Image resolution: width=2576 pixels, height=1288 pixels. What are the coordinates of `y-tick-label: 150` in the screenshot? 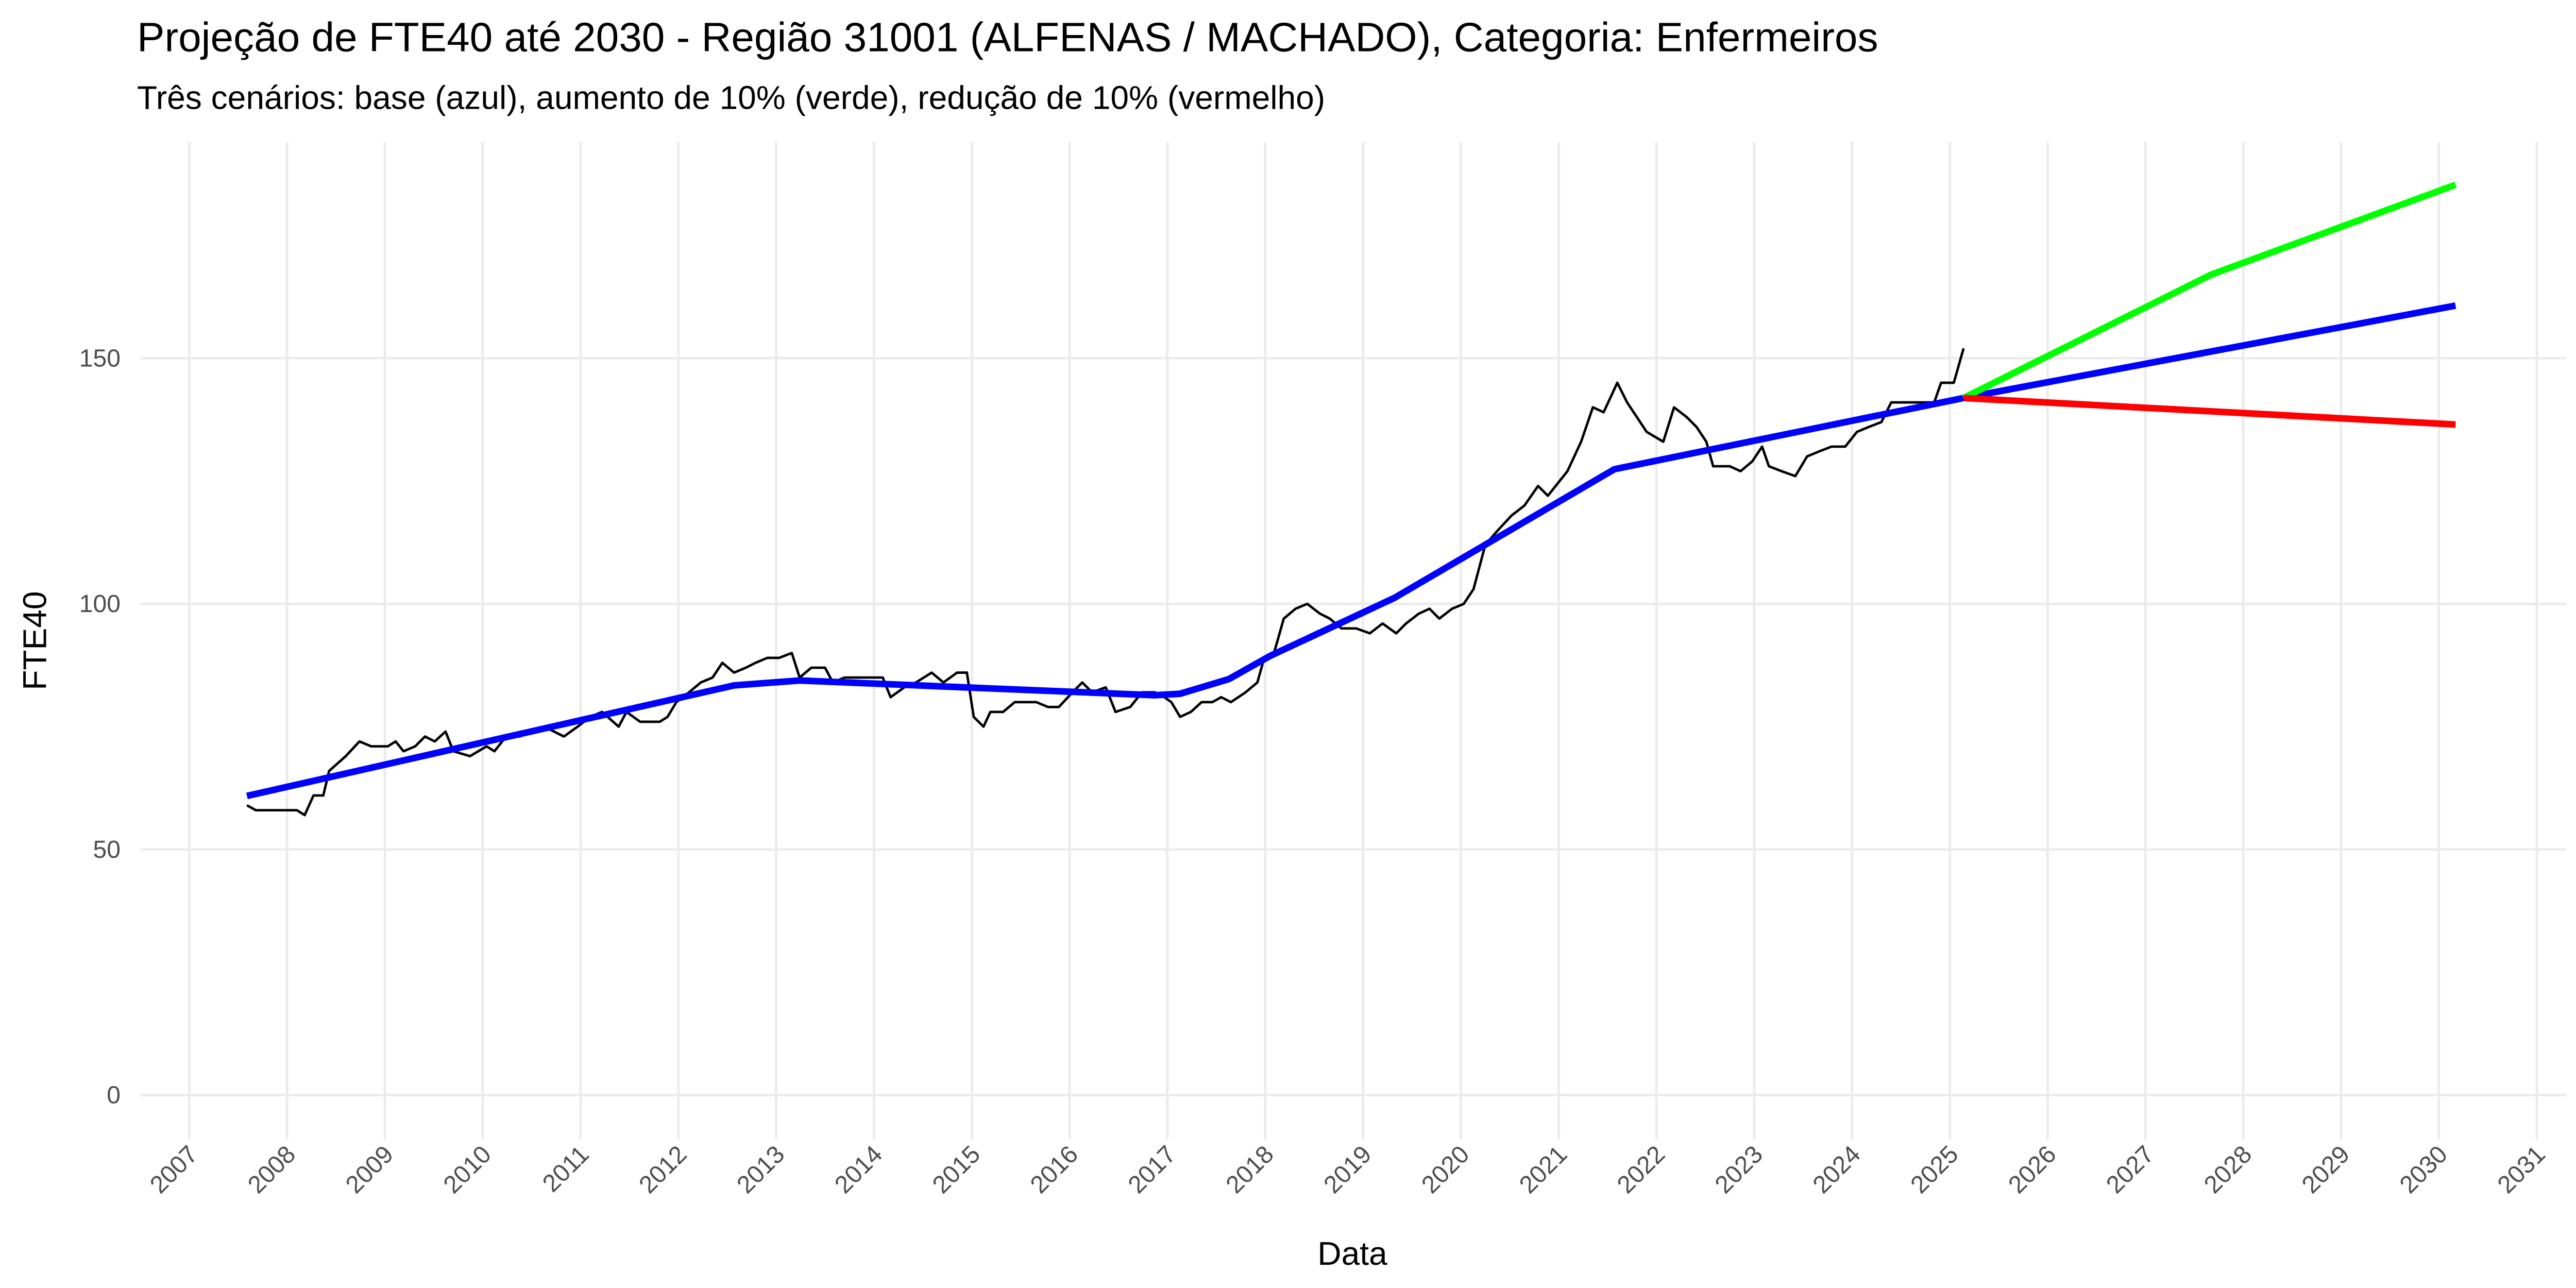 It's located at (100, 358).